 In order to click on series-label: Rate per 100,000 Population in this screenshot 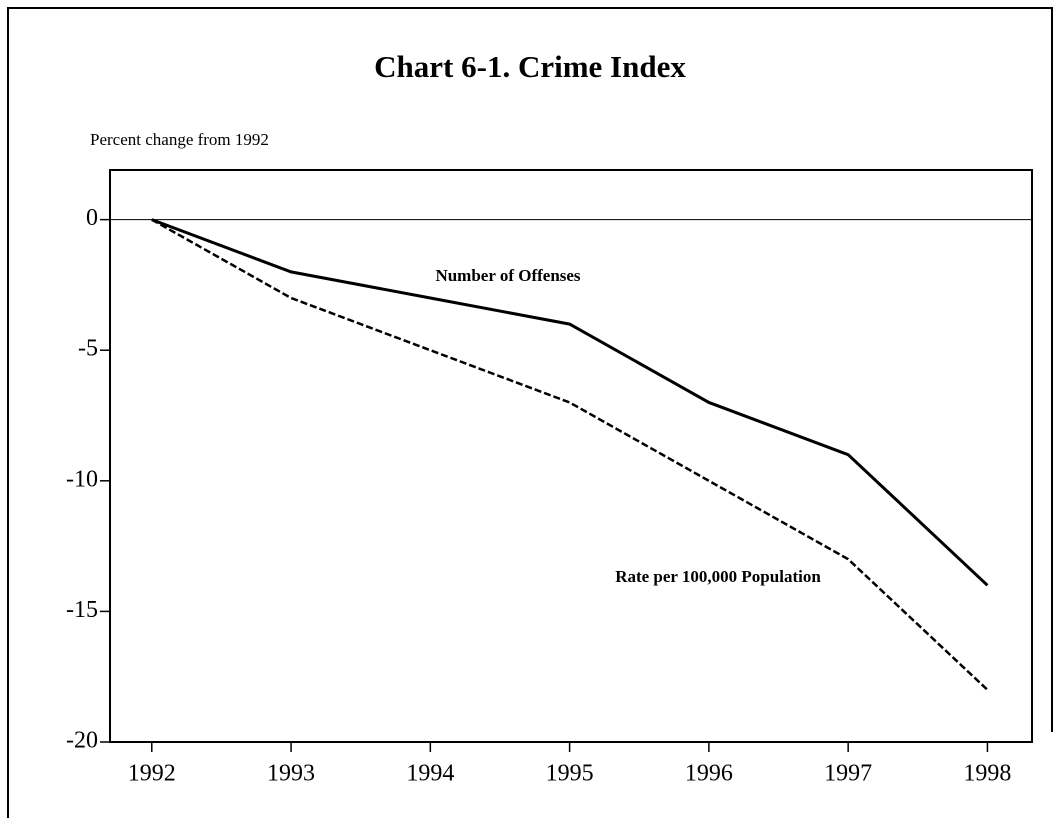, I will do `click(718, 576)`.